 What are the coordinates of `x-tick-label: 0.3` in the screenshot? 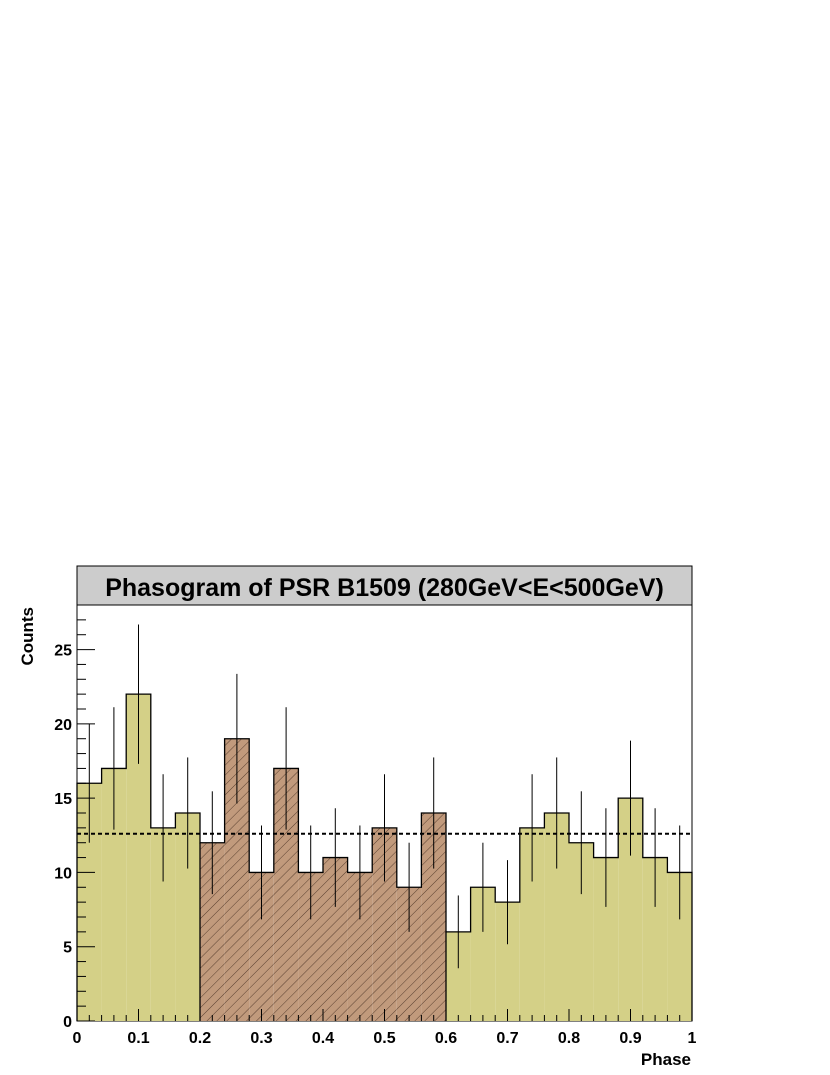 It's located at (261, 1038).